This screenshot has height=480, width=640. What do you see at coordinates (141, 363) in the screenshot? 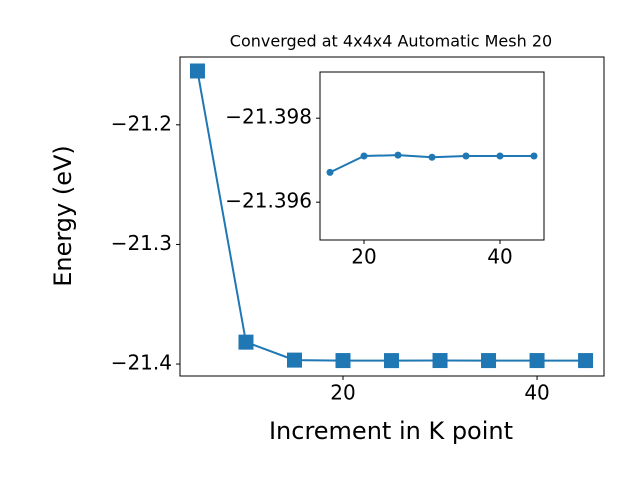
I see `y-tick-label: −21.4` at bounding box center [141, 363].